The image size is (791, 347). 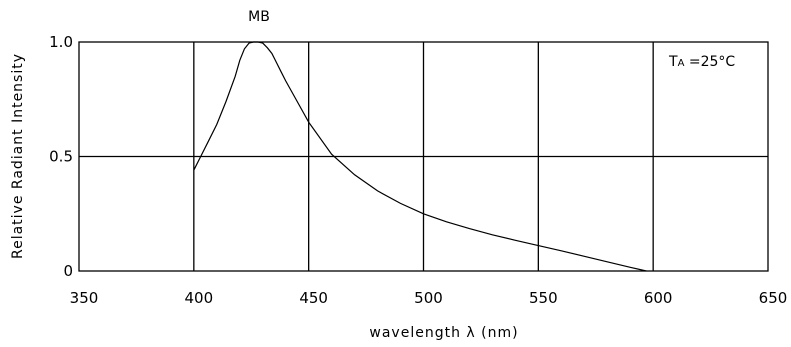 What do you see at coordinates (259, 17) in the screenshot?
I see `chart-title: MB` at bounding box center [259, 17].